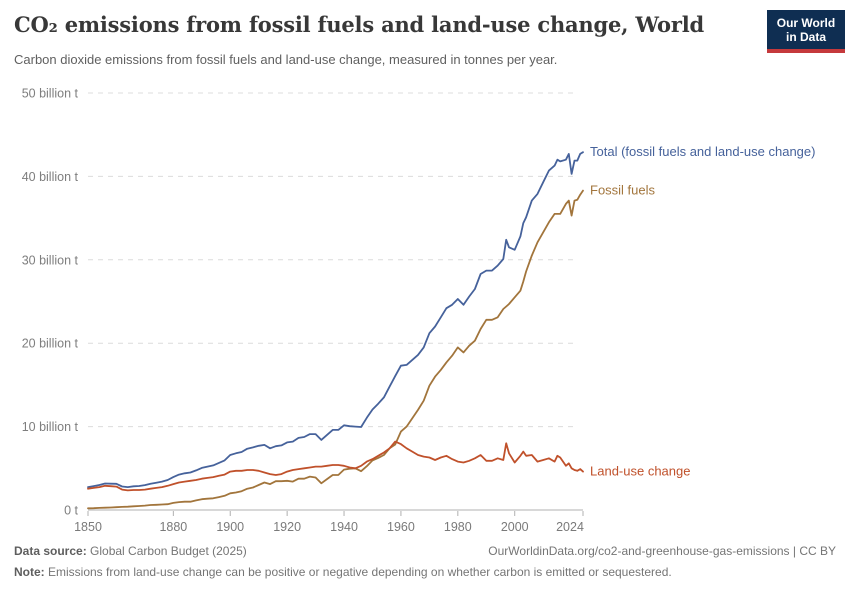 The width and height of the screenshot is (850, 600). What do you see at coordinates (50, 427) in the screenshot?
I see `y-tick-label: 10 billion t` at bounding box center [50, 427].